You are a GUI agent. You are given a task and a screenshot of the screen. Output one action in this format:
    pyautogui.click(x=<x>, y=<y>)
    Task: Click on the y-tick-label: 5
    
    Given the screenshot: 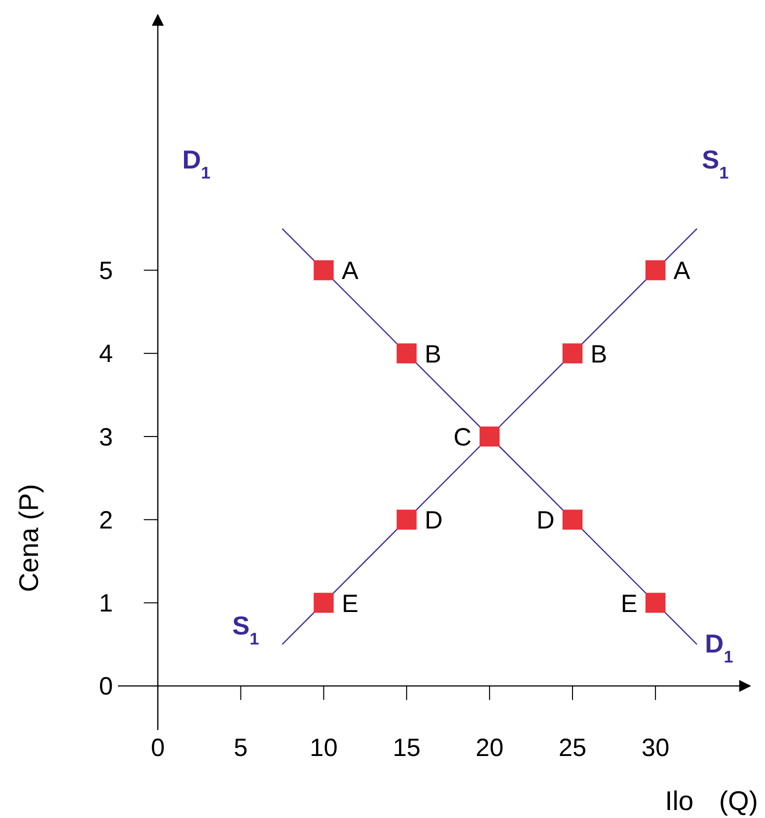 What is the action you would take?
    pyautogui.click(x=106, y=270)
    